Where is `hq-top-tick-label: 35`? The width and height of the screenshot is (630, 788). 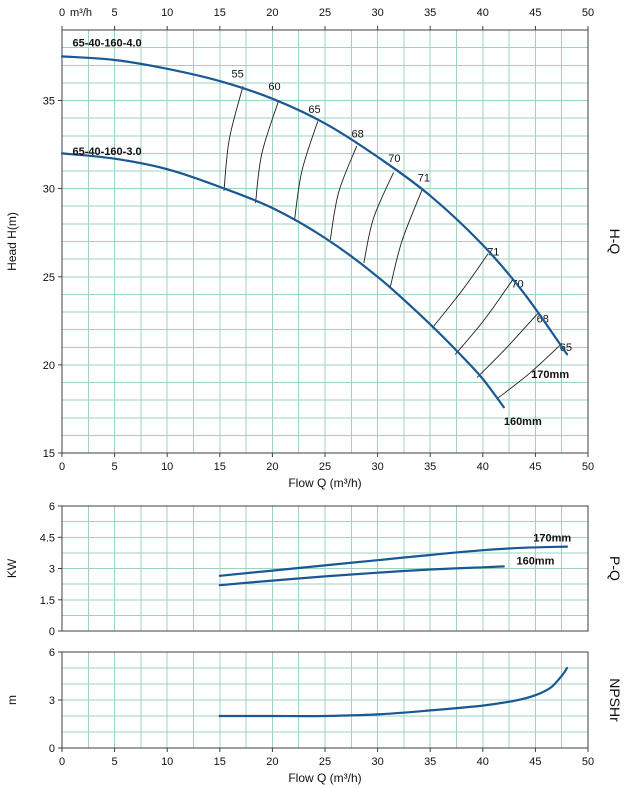
hq-top-tick-label: 35 is located at coordinates (430, 13).